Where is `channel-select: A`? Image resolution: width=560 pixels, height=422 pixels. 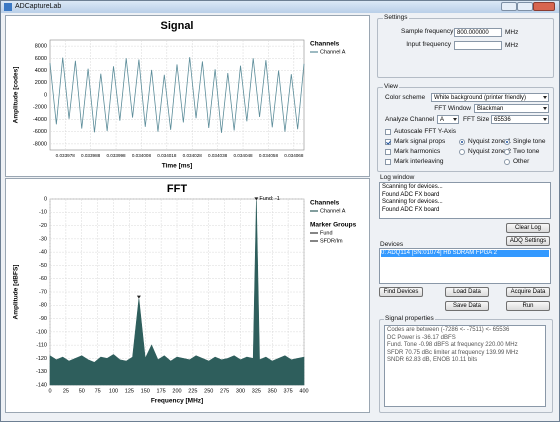
channel-select: A is located at coordinates (448, 119).